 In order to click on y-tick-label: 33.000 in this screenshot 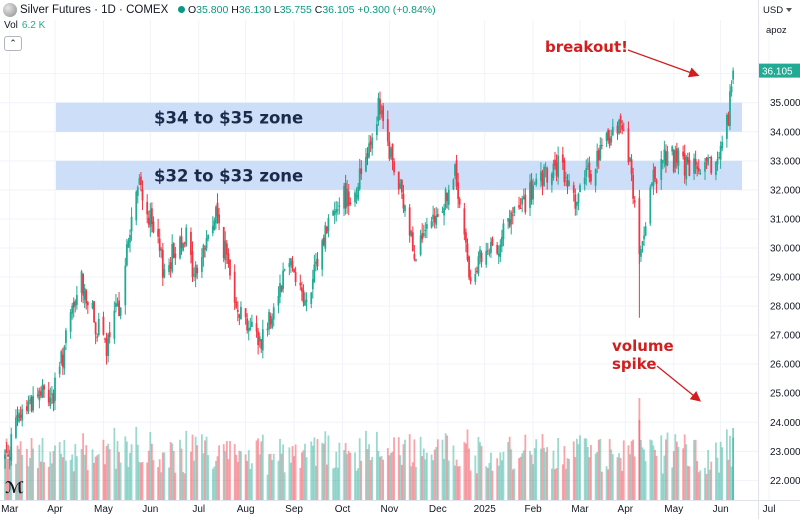, I will do `click(785, 161)`.